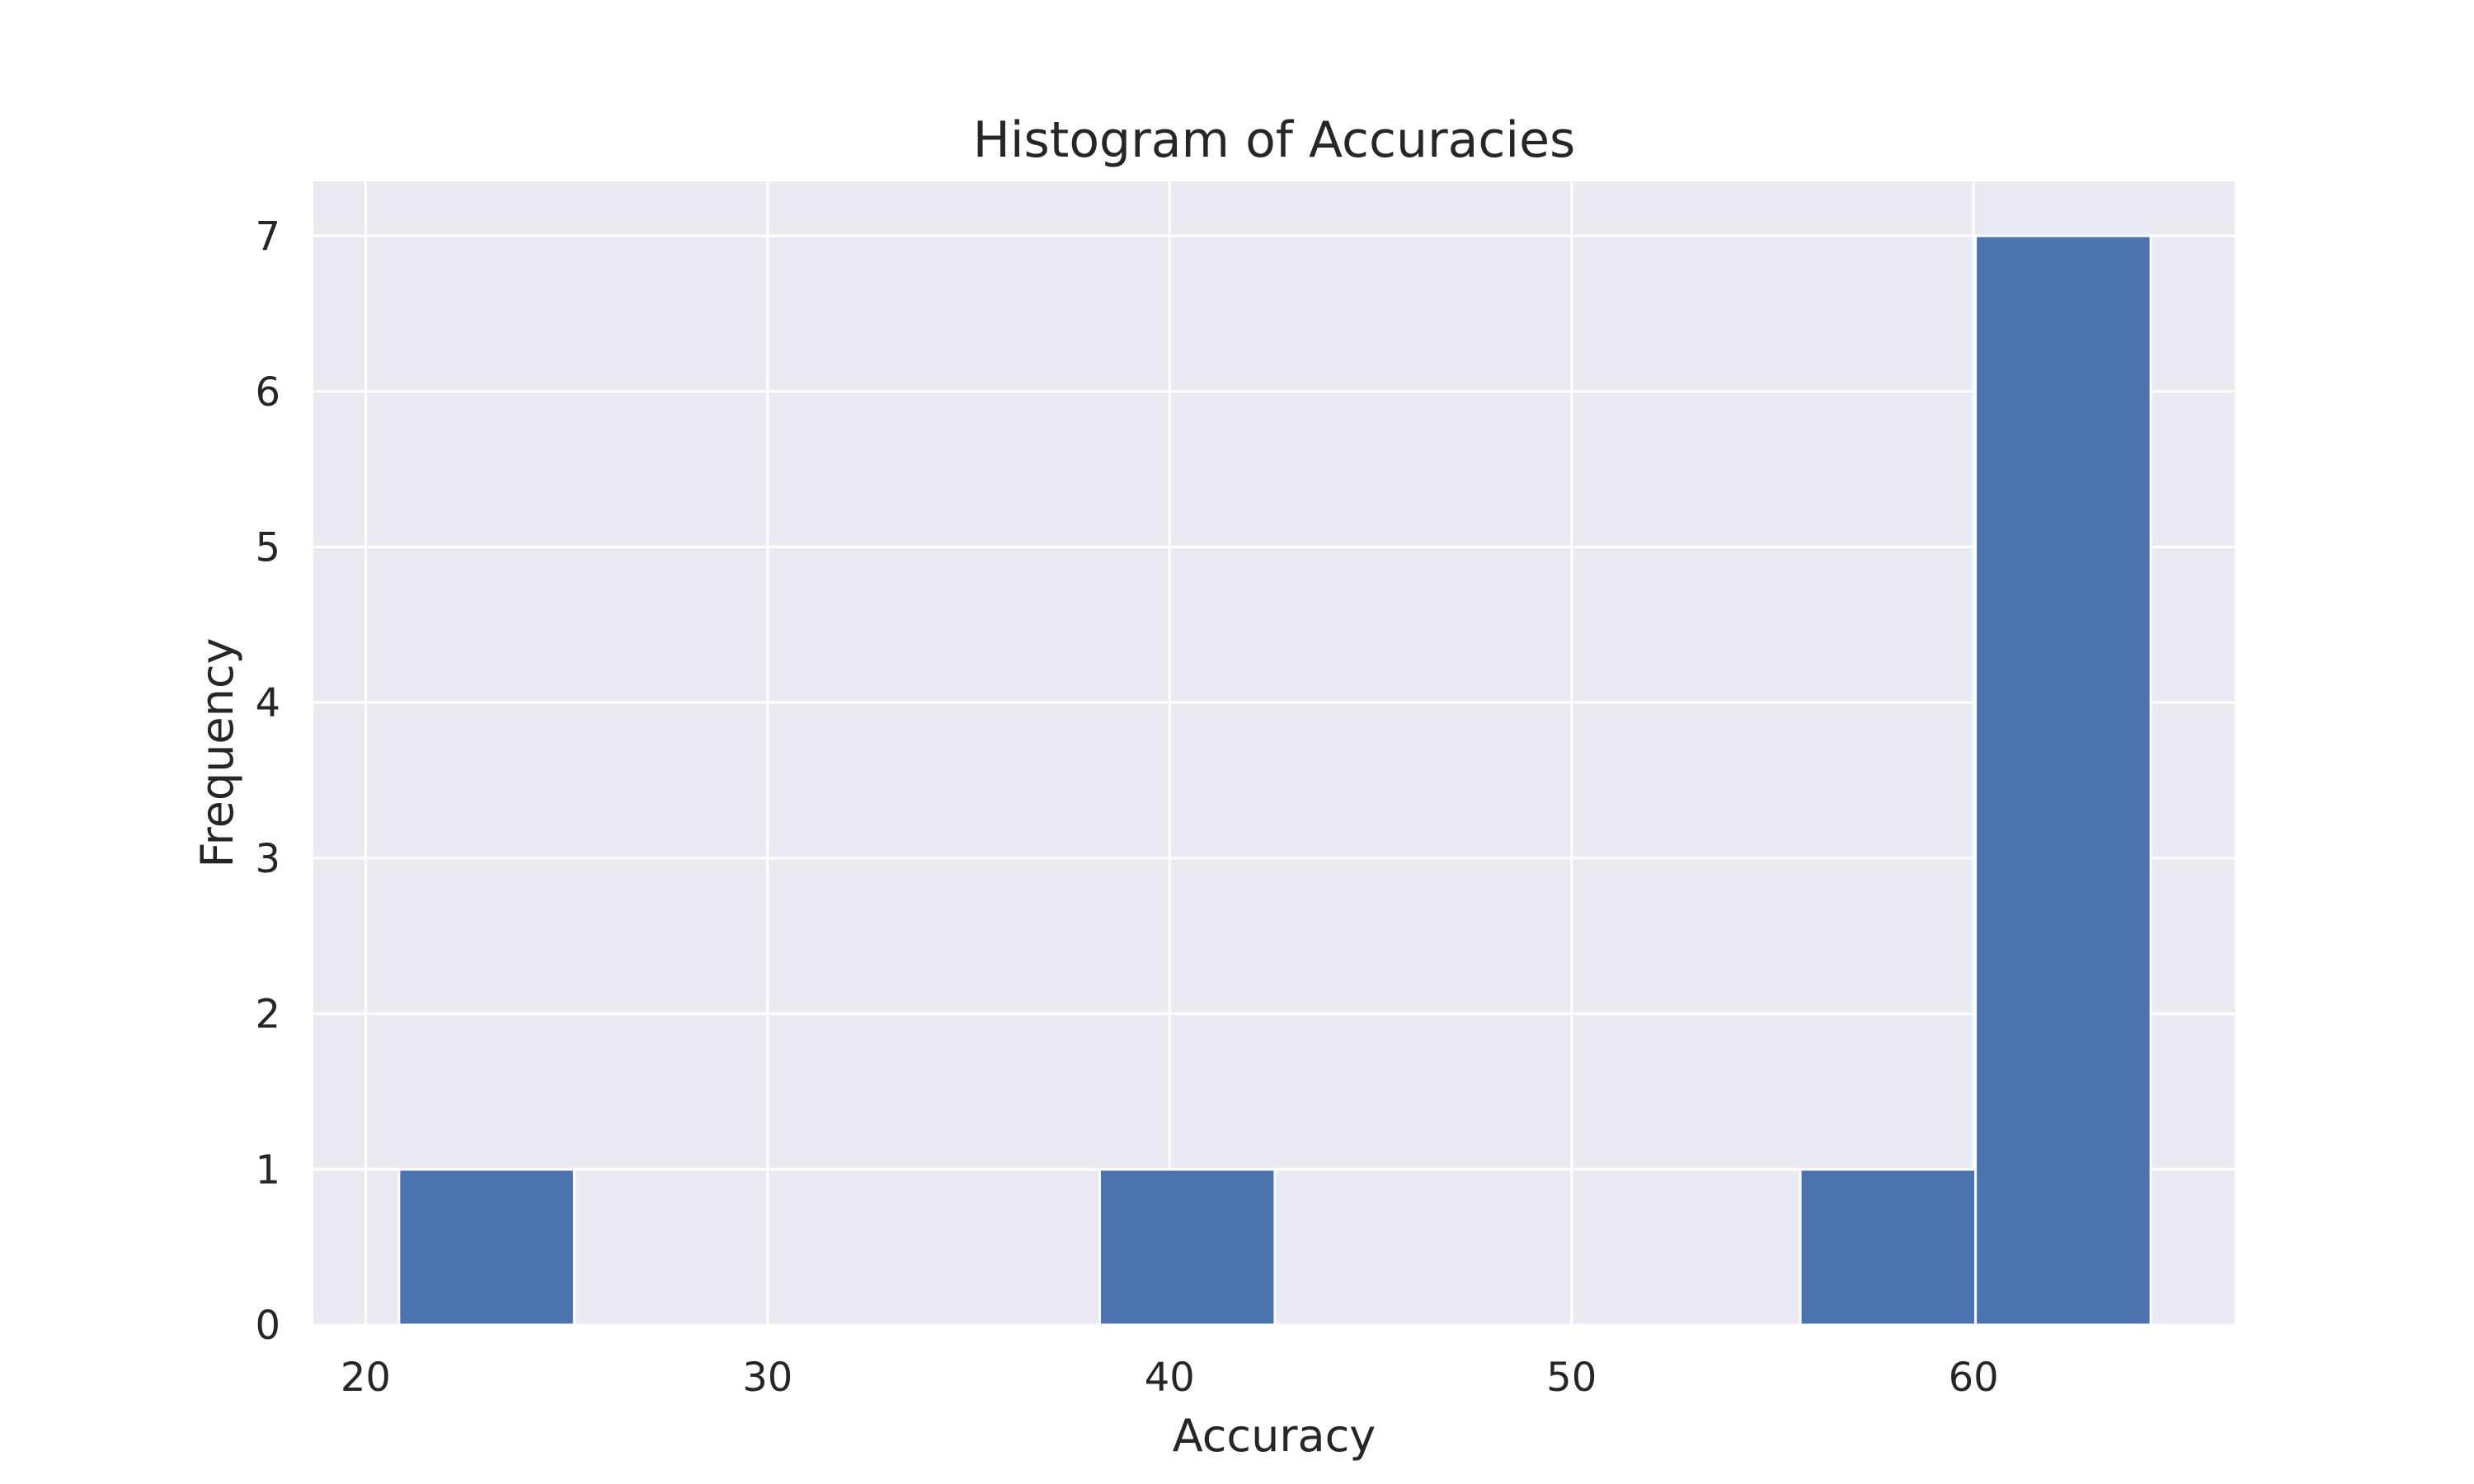 The image size is (2474, 1484). Describe the element at coordinates (366, 1378) in the screenshot. I see `x-tick-label: 20` at that location.